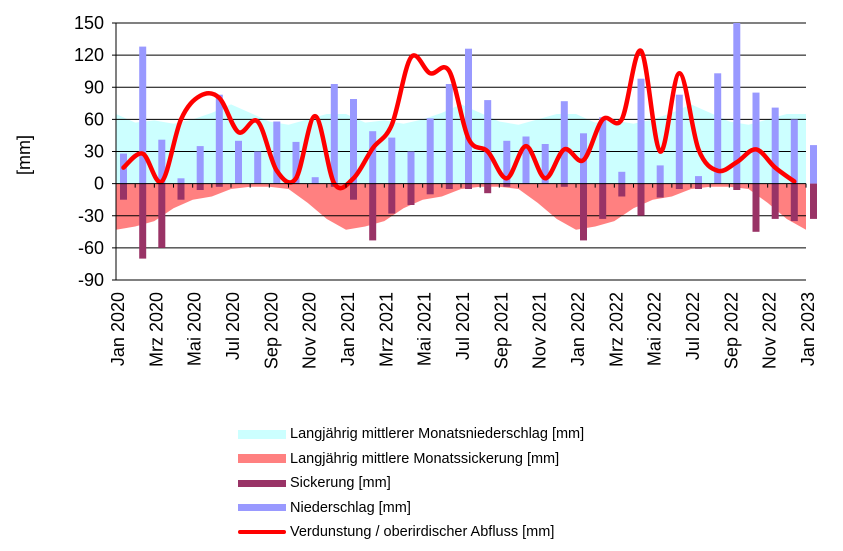  What do you see at coordinates (693, 326) in the screenshot?
I see `x-tick-label: Jul 2022` at bounding box center [693, 326].